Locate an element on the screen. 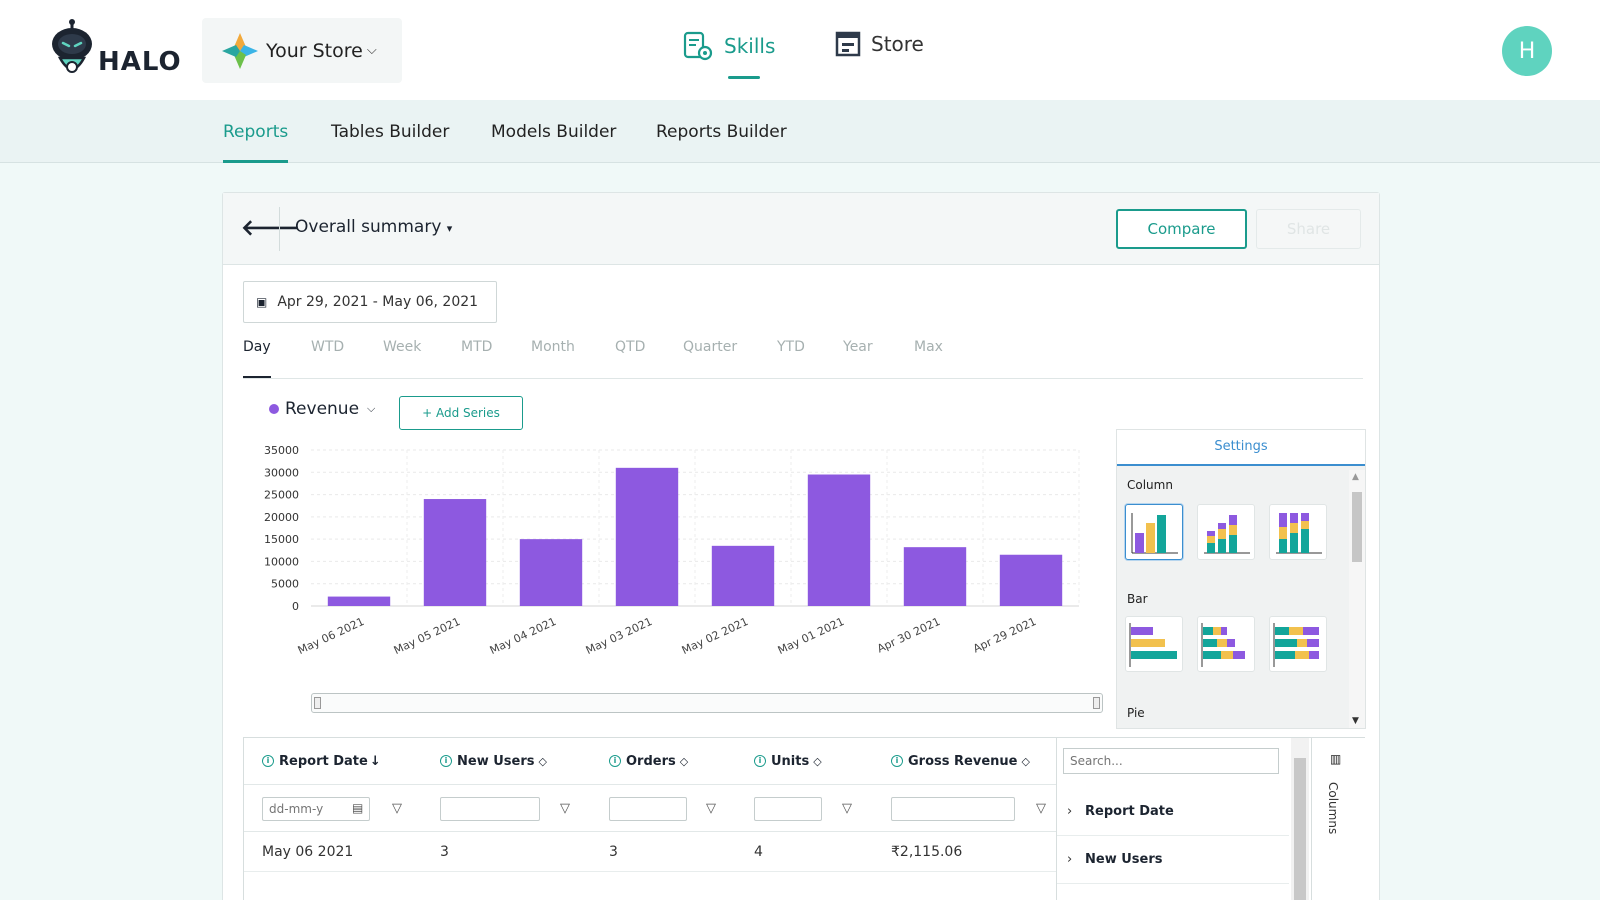 Image resolution: width=1600 pixels, height=900 pixels. chart-range-scrollbar is located at coordinates (707, 703).